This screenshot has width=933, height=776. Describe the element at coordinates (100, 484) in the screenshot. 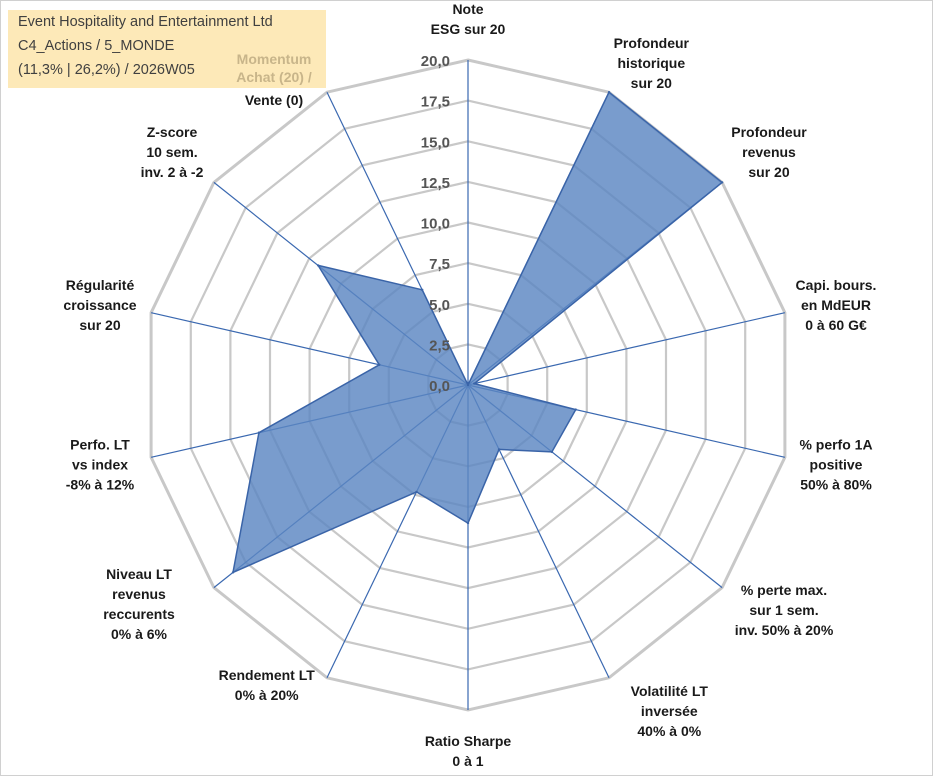

I see `axis-label-line: -8% à 12%` at that location.